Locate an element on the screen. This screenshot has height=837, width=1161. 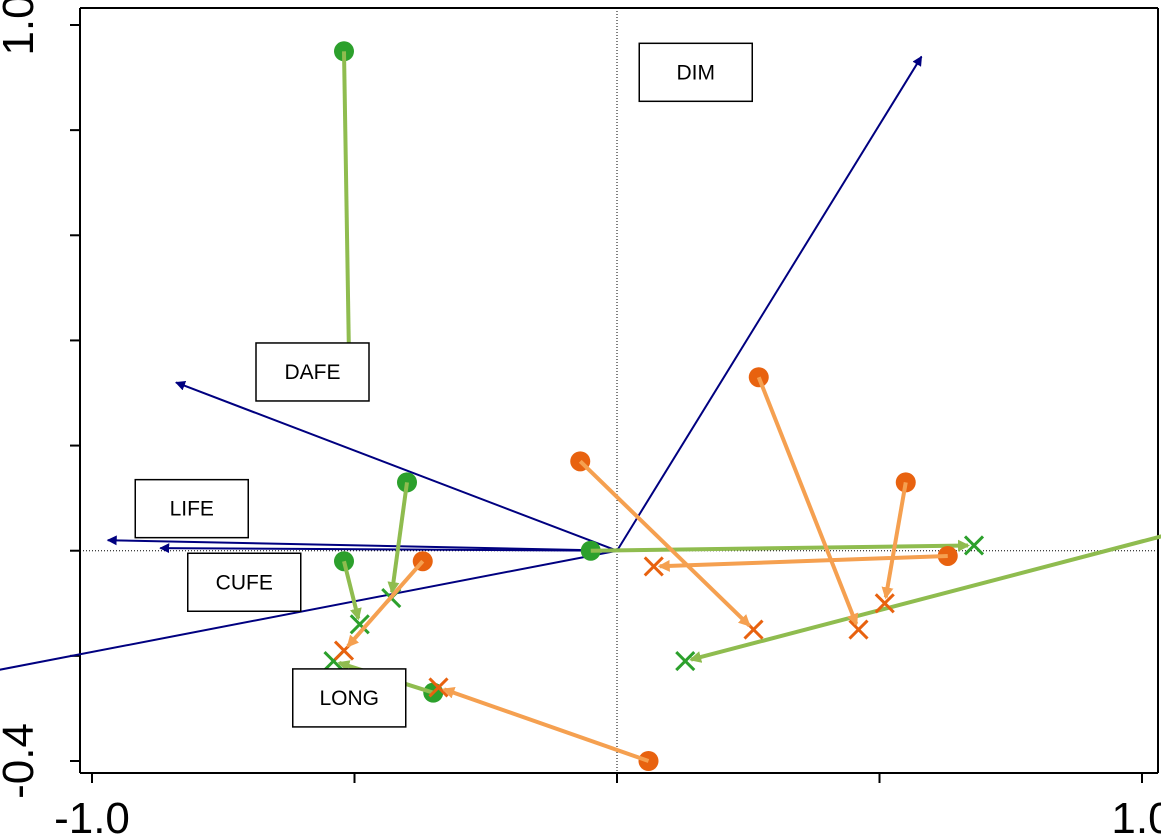
vector-arrow-life is located at coordinates (362, 543).